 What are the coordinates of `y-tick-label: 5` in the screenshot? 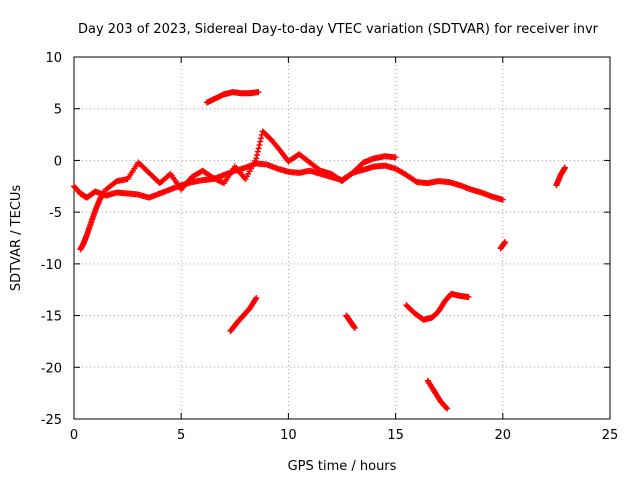 It's located at (58, 110).